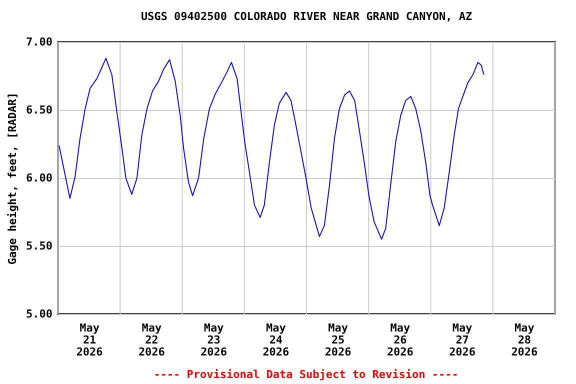  Describe the element at coordinates (338, 340) in the screenshot. I see `x-tick-label: May 25 2026` at that location.